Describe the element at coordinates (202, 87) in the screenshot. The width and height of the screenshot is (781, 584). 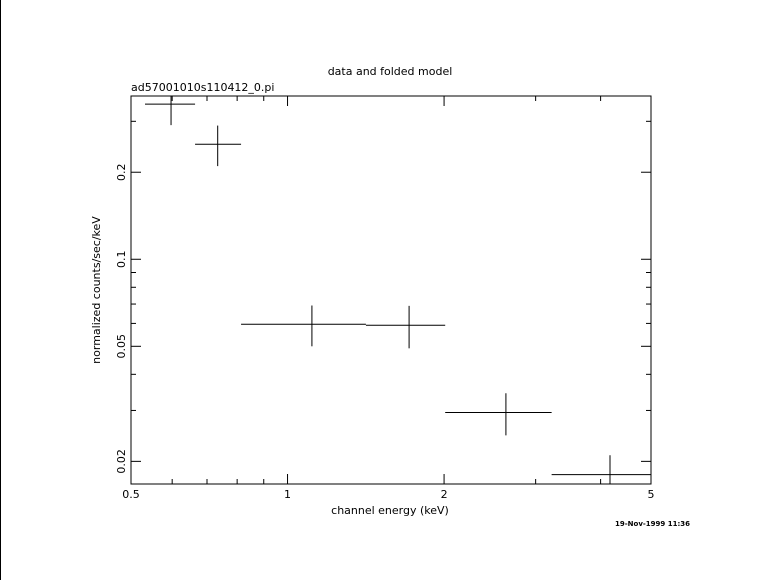
I see `chart-subtitle: ad57001010s110412_0.pi` at that location.